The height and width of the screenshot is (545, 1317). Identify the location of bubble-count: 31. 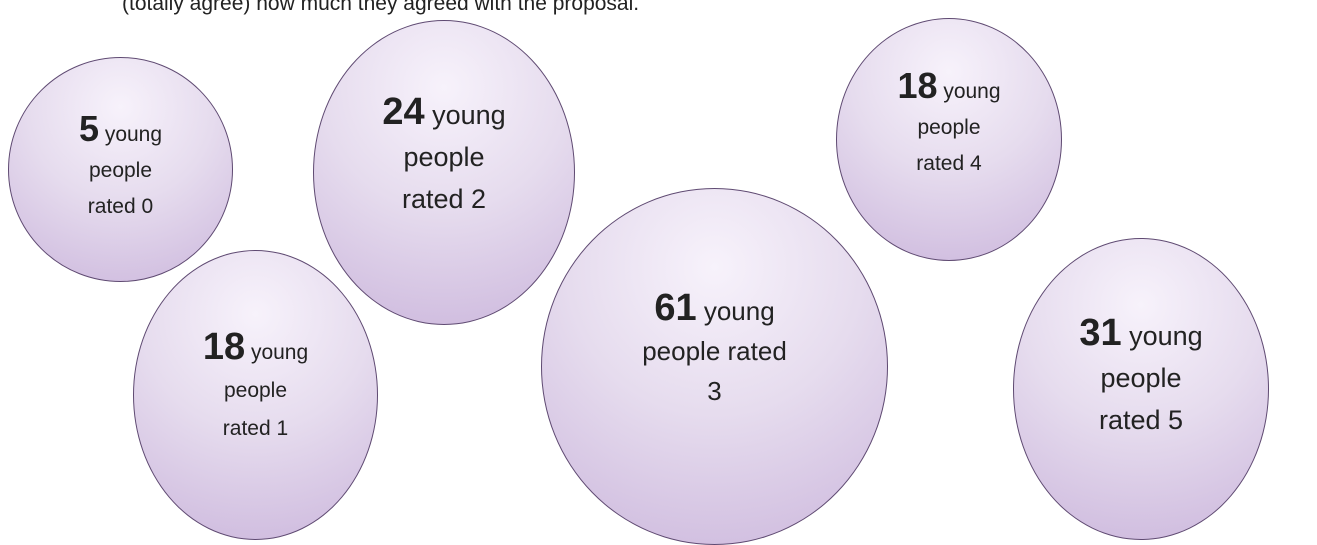
(1100, 332).